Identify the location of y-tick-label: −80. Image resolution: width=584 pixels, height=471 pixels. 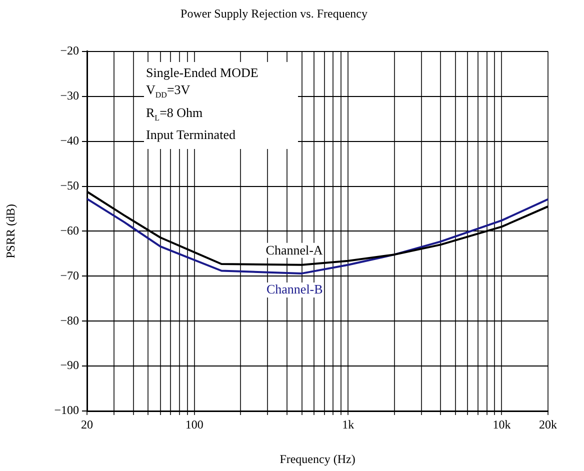
(69, 320).